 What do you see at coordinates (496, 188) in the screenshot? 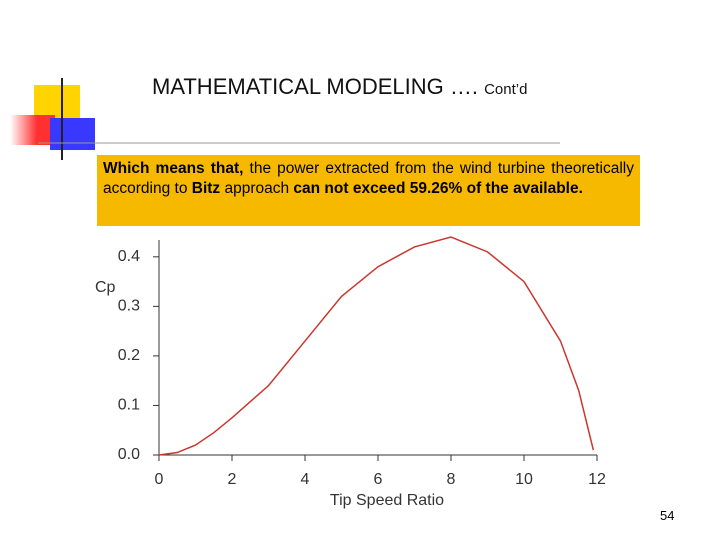
I see `callout-text: 59.26% of the available.` at bounding box center [496, 188].